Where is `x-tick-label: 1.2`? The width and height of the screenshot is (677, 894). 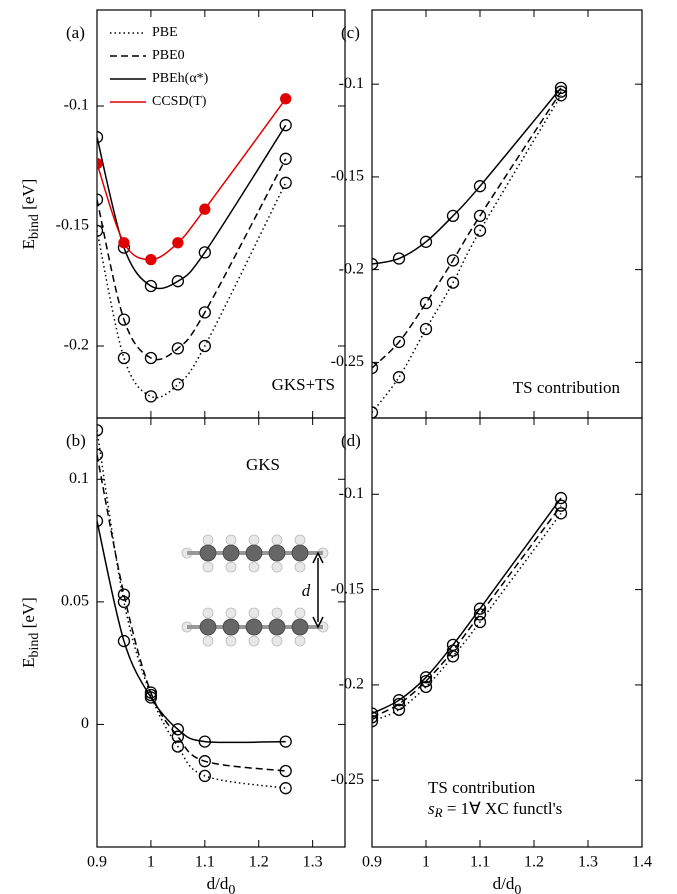
x-tick-label: 1.2 is located at coordinates (259, 862).